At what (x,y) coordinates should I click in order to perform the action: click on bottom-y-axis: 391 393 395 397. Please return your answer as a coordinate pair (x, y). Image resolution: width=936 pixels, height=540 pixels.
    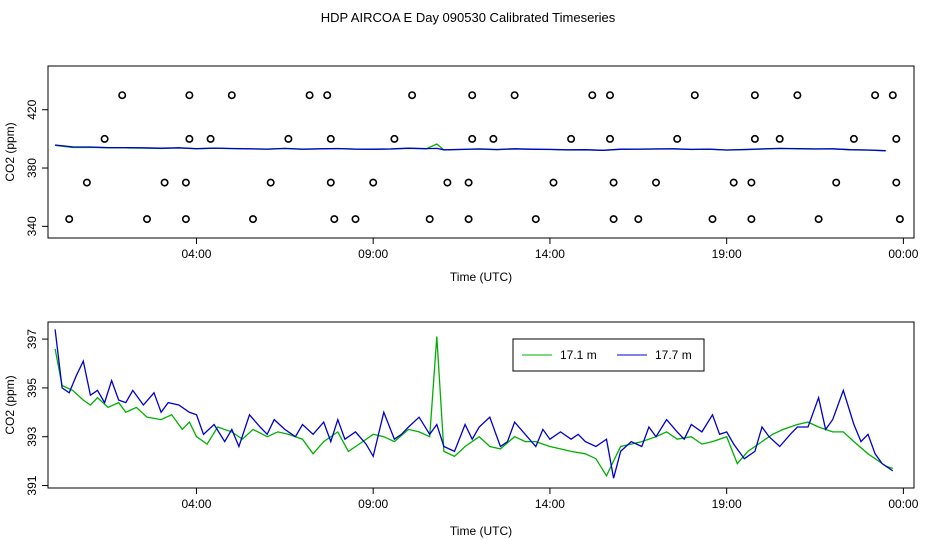
    Looking at the image, I should click on (36, 412).